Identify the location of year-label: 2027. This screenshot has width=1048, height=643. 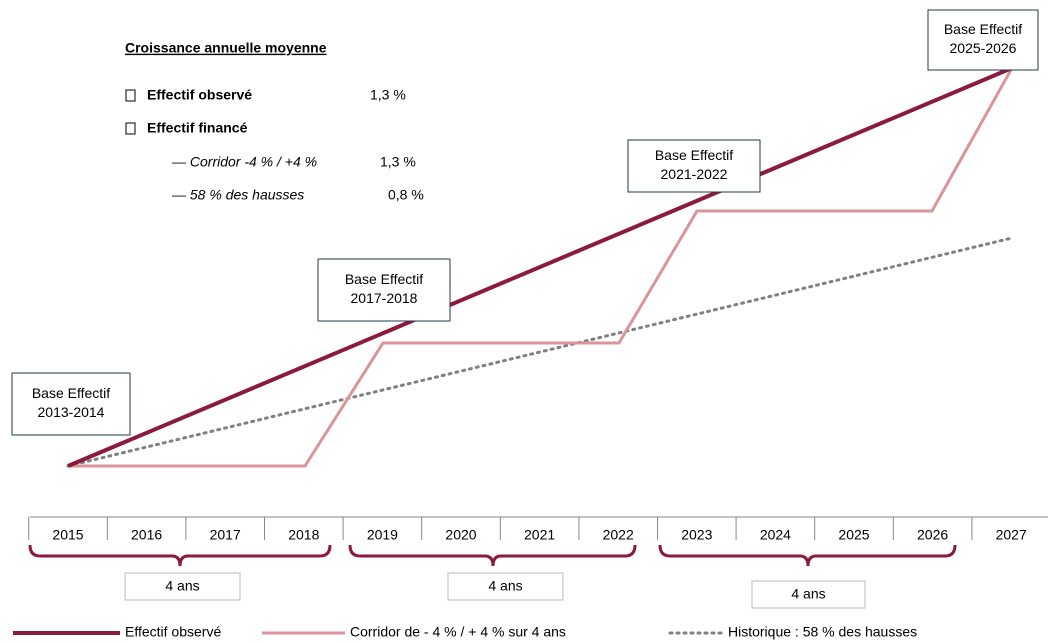
(1011, 535).